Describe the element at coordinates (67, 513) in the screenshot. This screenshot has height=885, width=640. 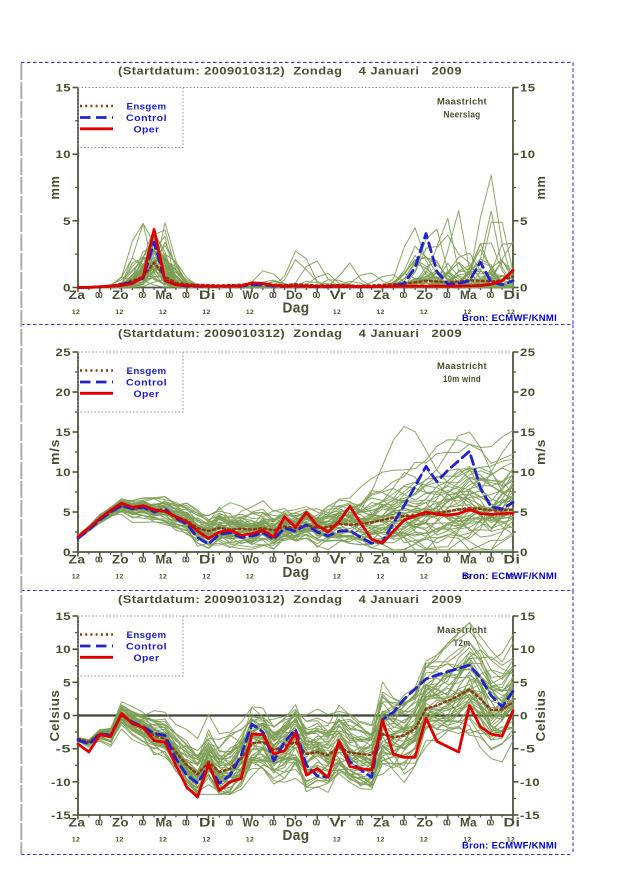
I see `svg-text: 5` at that location.